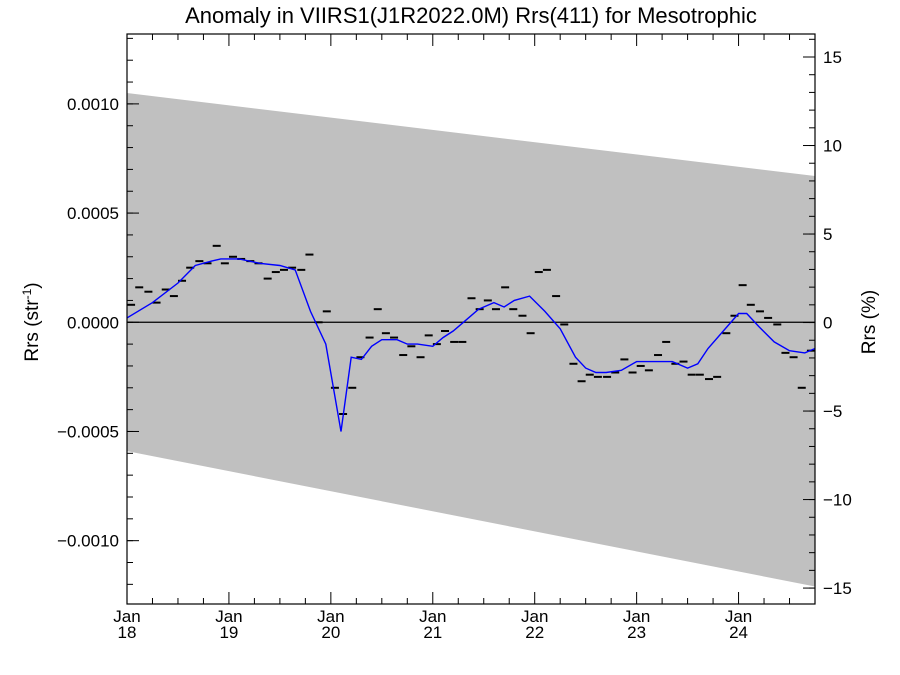 Image resolution: width=900 pixels, height=675 pixels. Describe the element at coordinates (432, 632) in the screenshot. I see `x-tick-label-year: 21` at that location.